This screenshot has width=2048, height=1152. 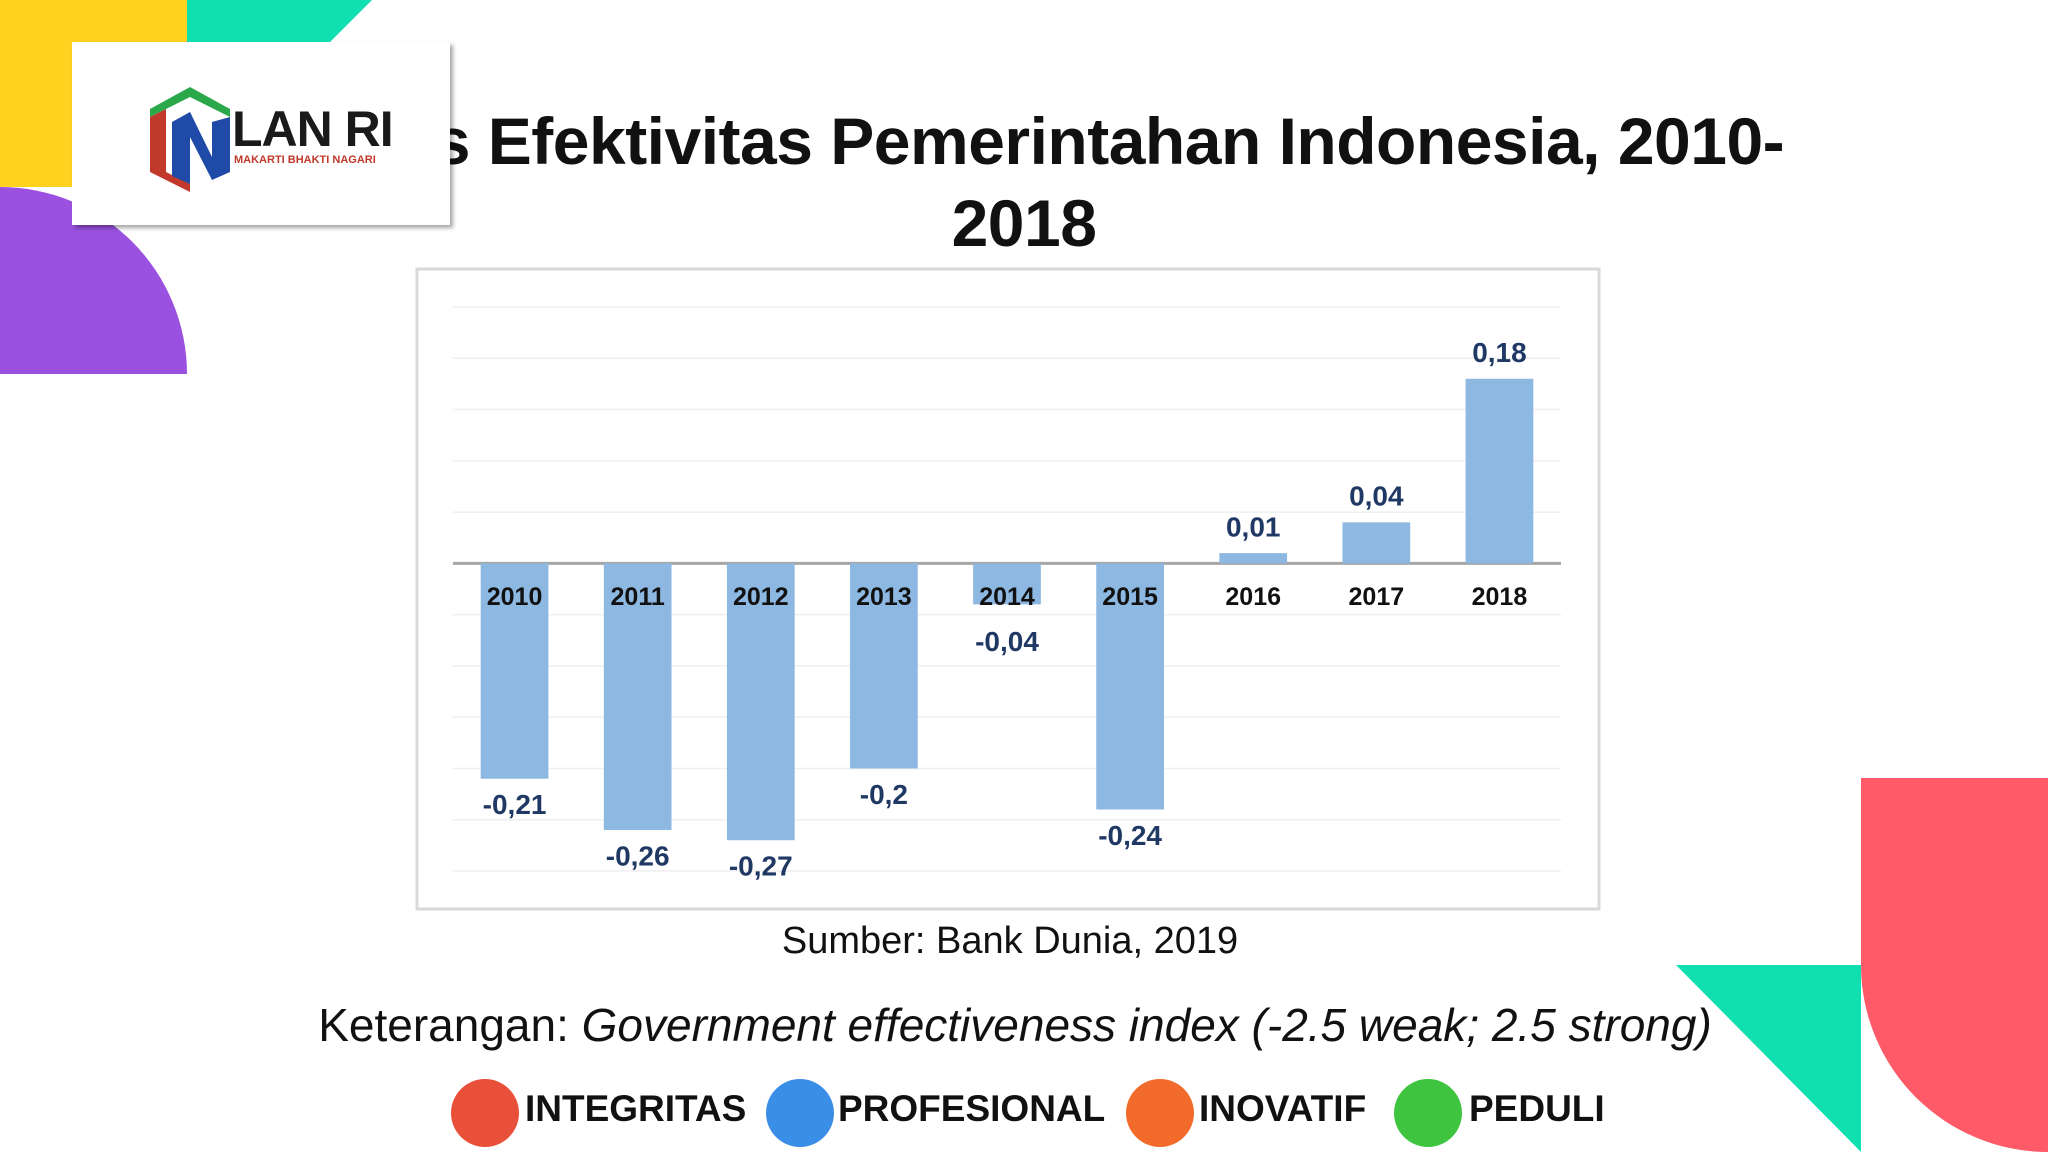 I want to click on data-label: -0,24, so click(x=1130, y=835).